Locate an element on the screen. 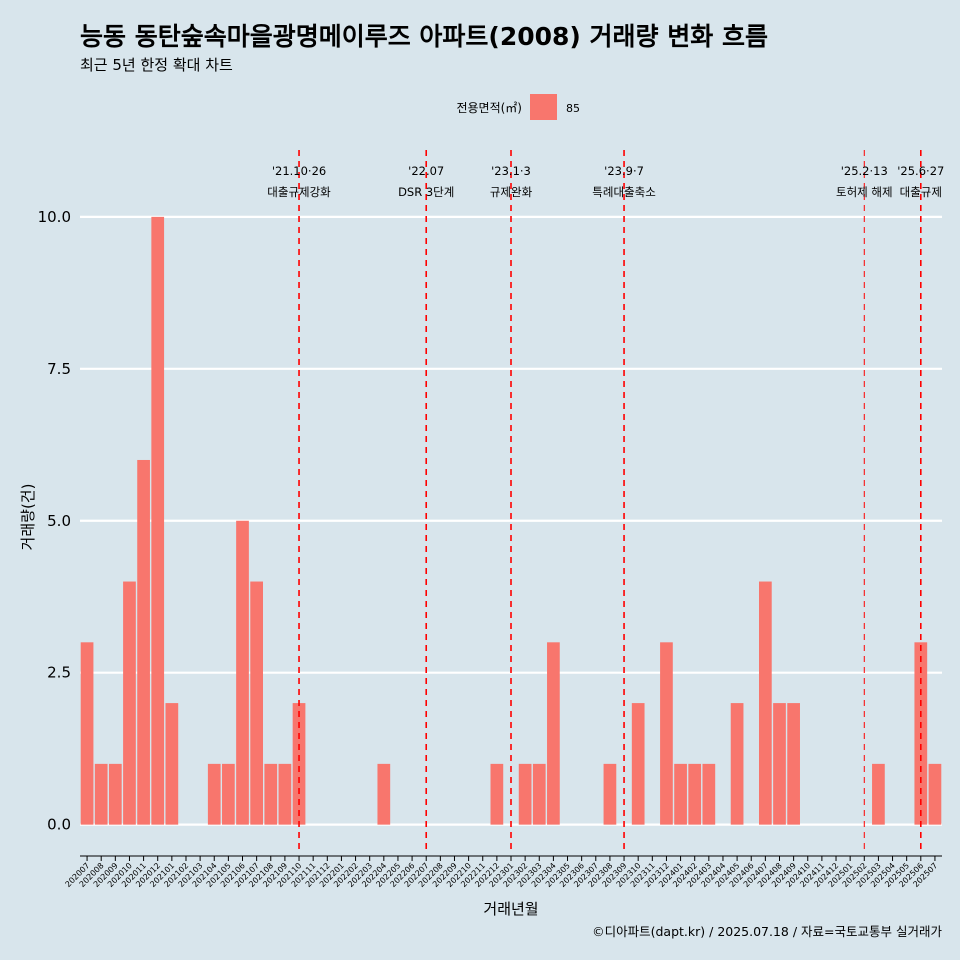 This screenshot has height=960, width=960. legend-title: 전용면적(㎡) is located at coordinates (489, 108).